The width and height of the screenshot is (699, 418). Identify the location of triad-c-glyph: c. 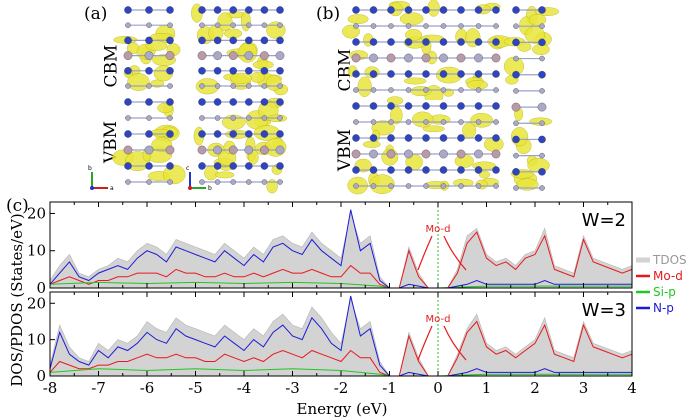
(187, 168).